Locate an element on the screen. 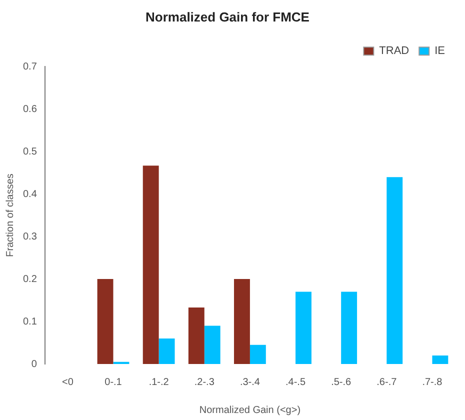 The height and width of the screenshot is (420, 465). x-tick-label: .3-.4 is located at coordinates (250, 382).